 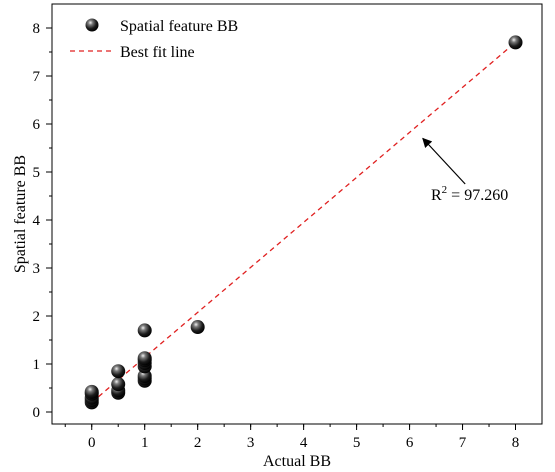 I want to click on legend: Spatial feature BB Best fit line, so click(x=154, y=39).